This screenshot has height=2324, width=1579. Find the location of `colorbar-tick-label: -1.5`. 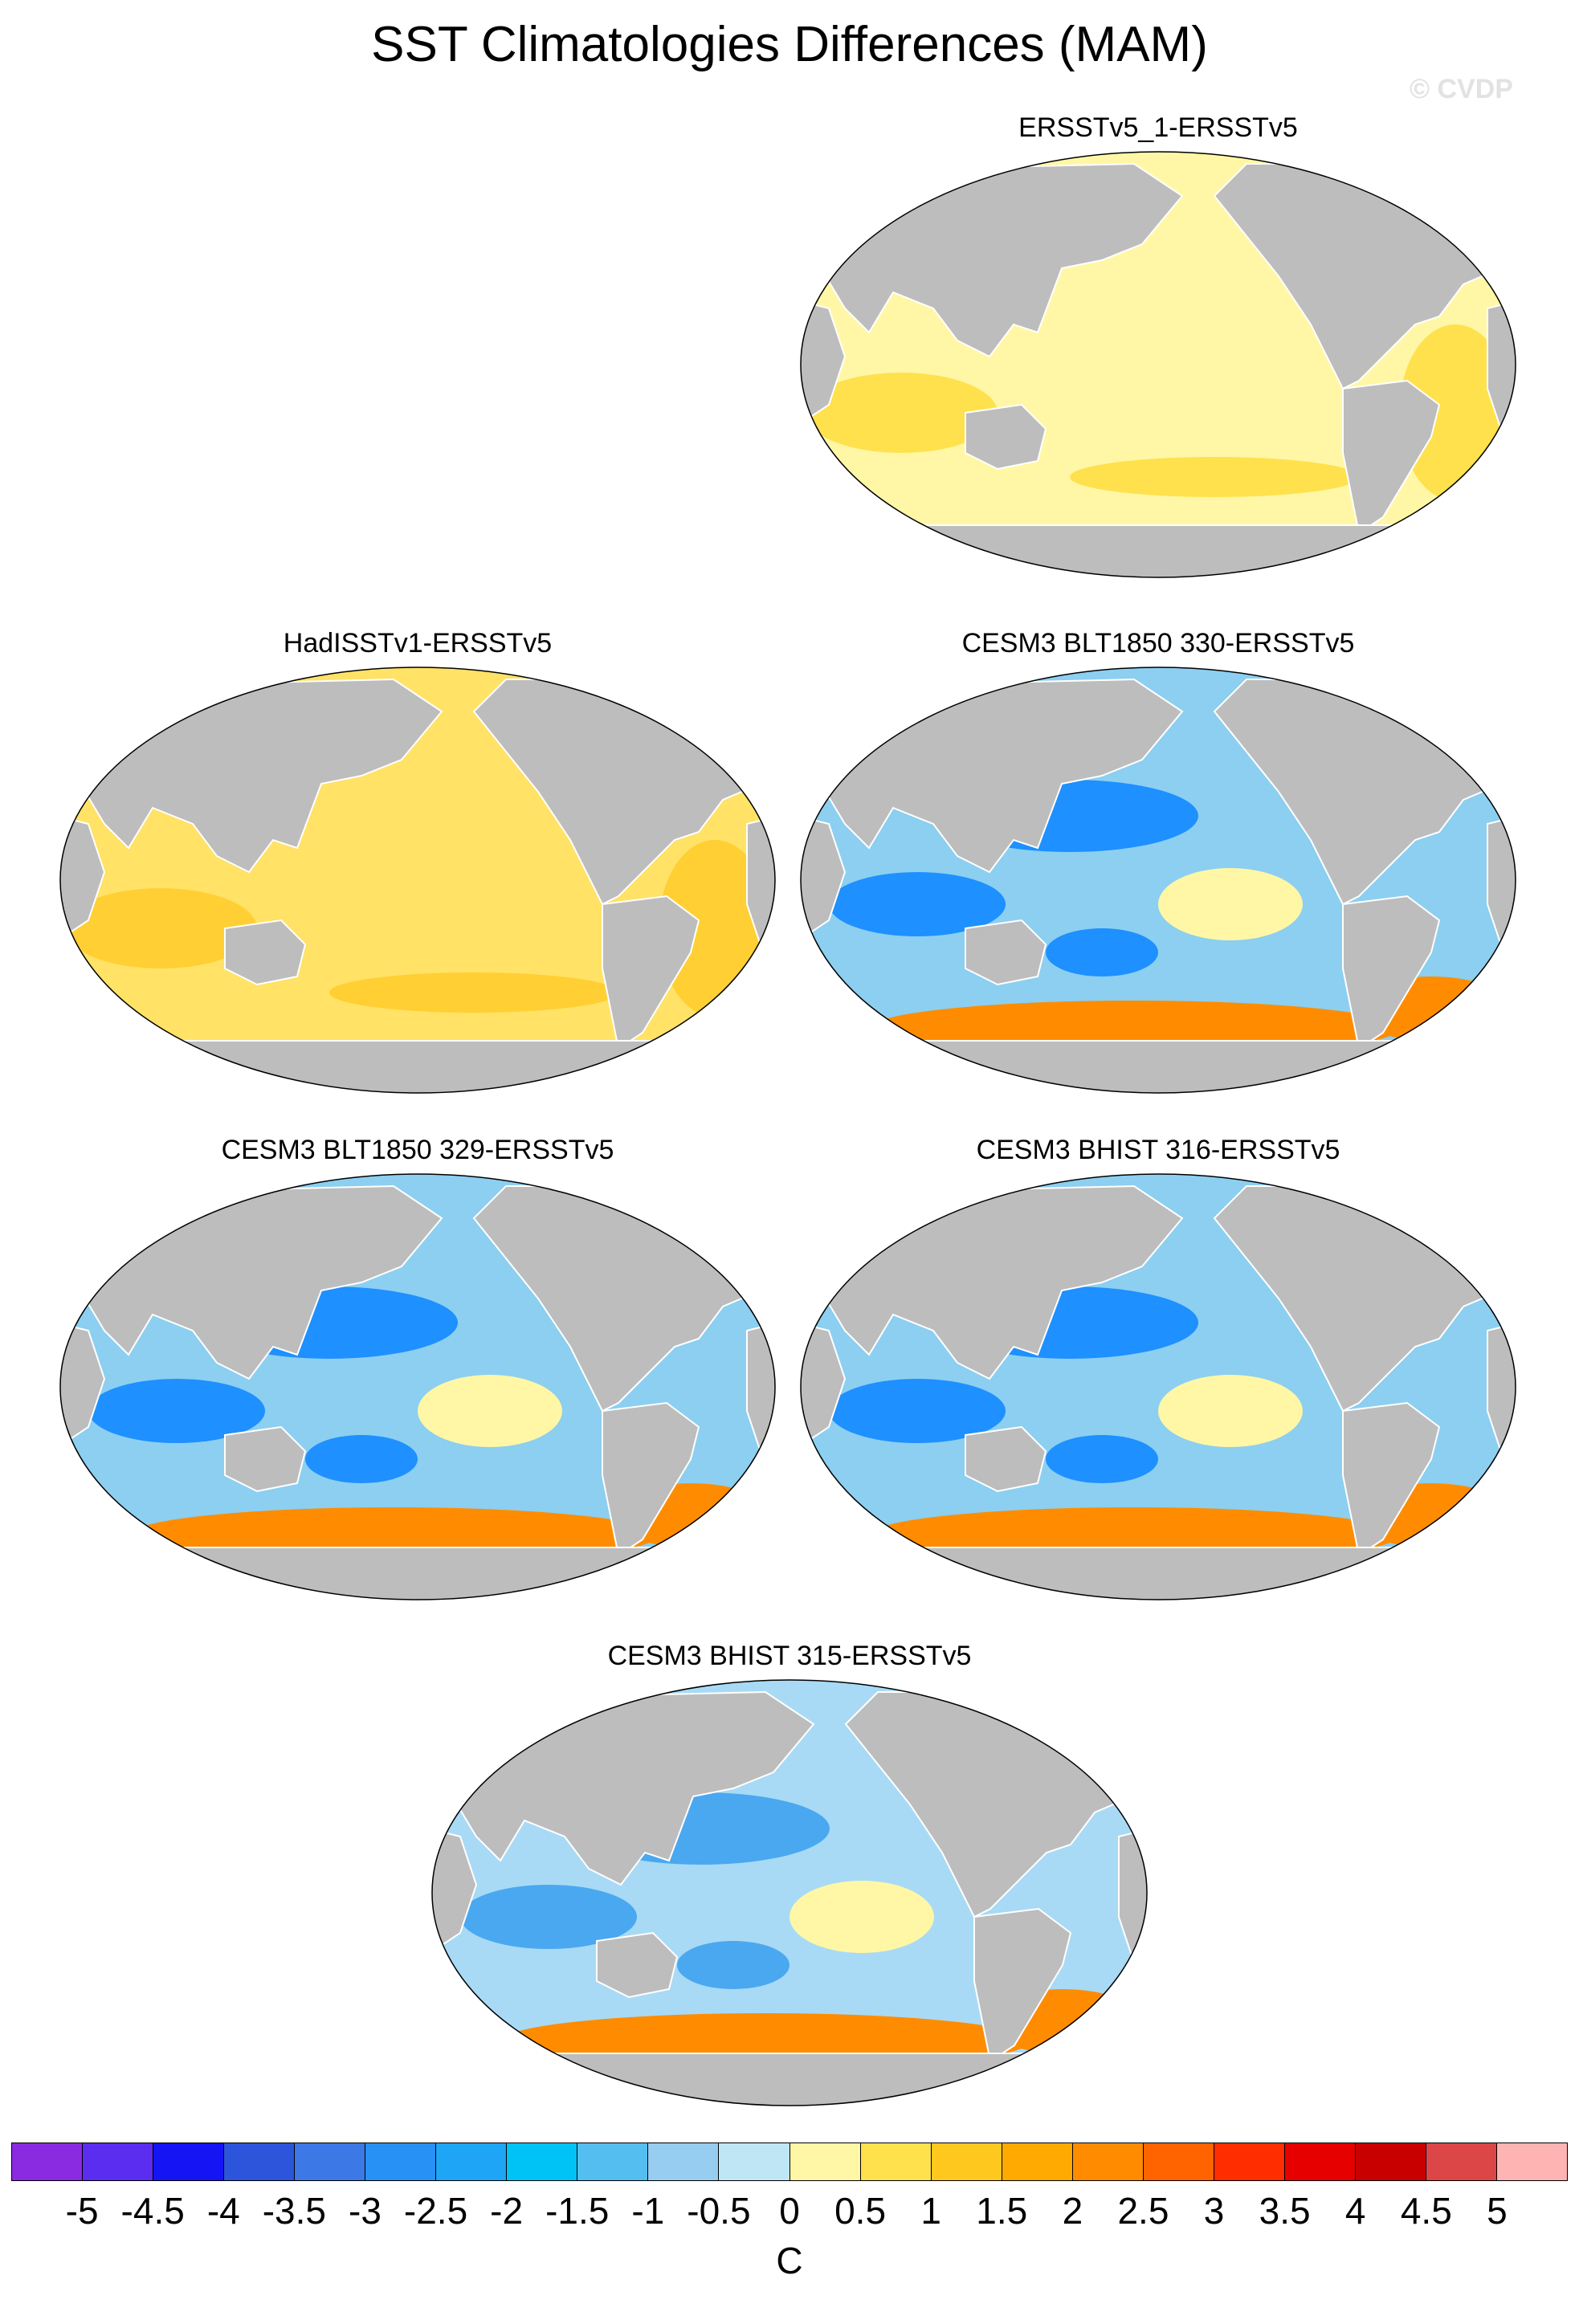

colorbar-tick-label: -1.5 is located at coordinates (577, 2211).